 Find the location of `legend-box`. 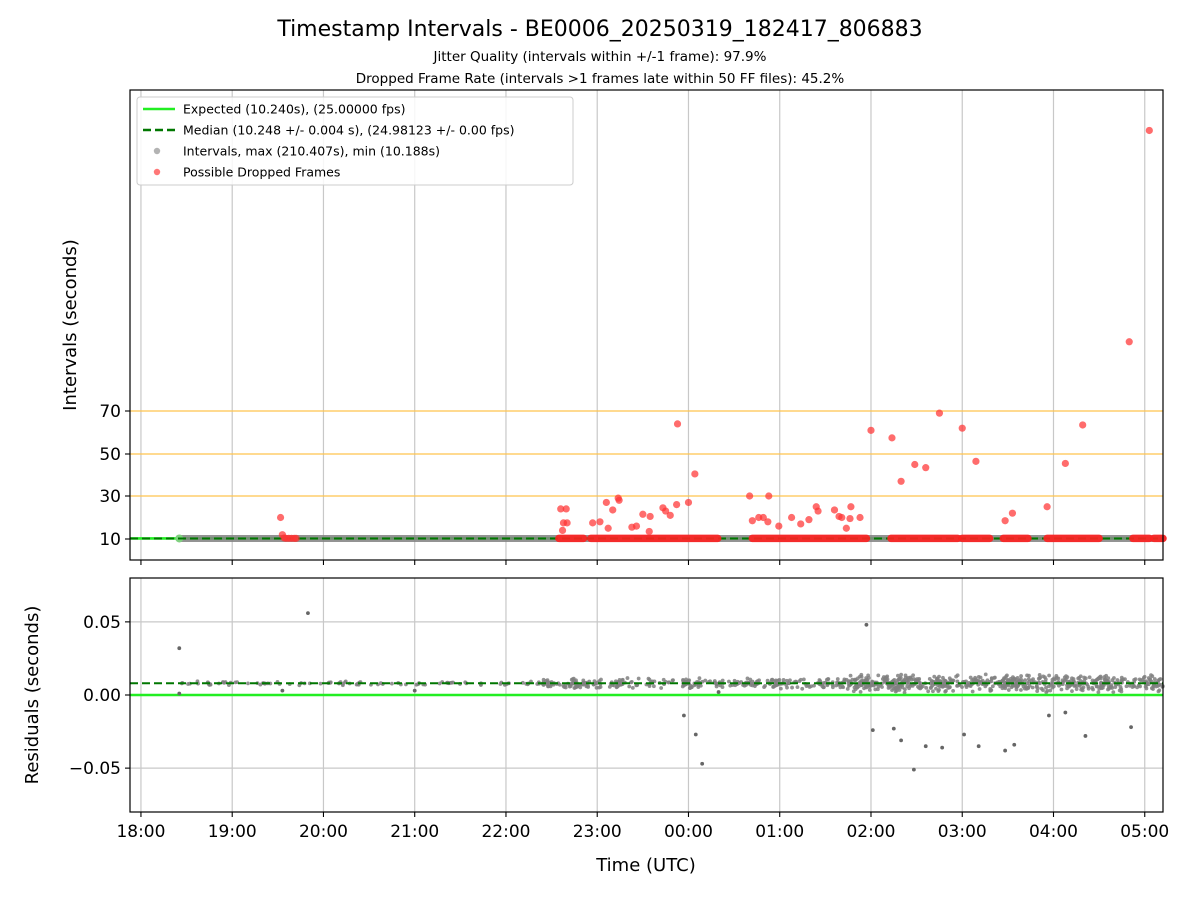

legend-box is located at coordinates (355, 141).